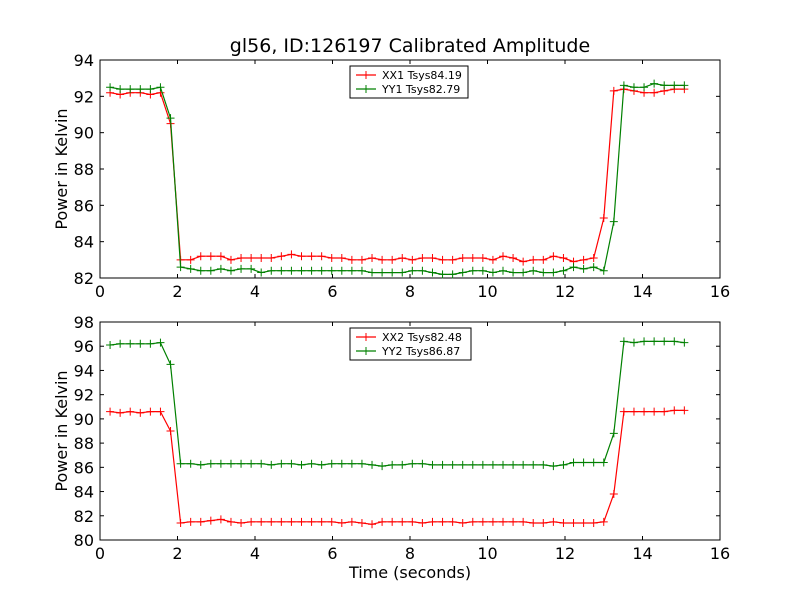 The image size is (800, 600). Describe the element at coordinates (409, 572) in the screenshot. I see `x-axis-label: Time (seconds)` at that location.